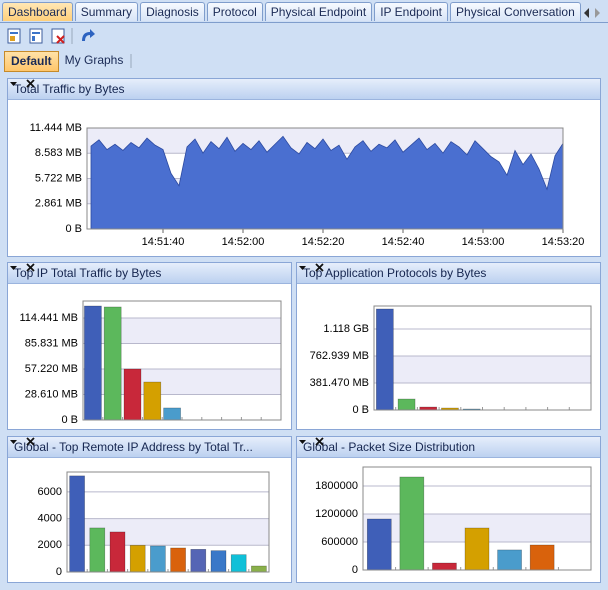 The height and width of the screenshot is (590, 608). What do you see at coordinates (318, 11) in the screenshot?
I see `tab: Physical Endpoint` at bounding box center [318, 11].